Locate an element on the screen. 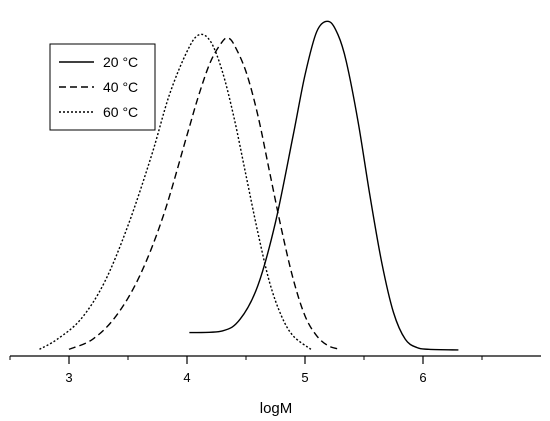 This screenshot has width=550, height=421. x-axis-label: logM is located at coordinates (276, 408).